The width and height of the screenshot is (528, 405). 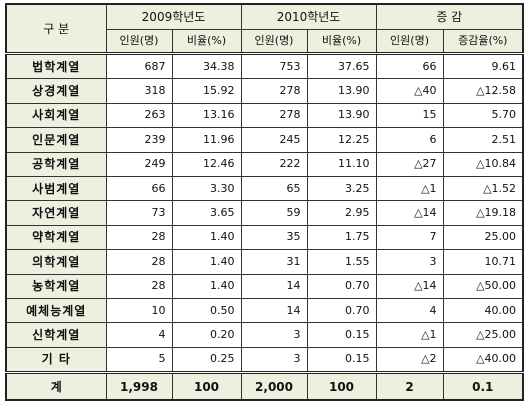 What do you see at coordinates (56, 335) in the screenshot?
I see `row-category: 신학계열` at bounding box center [56, 335].